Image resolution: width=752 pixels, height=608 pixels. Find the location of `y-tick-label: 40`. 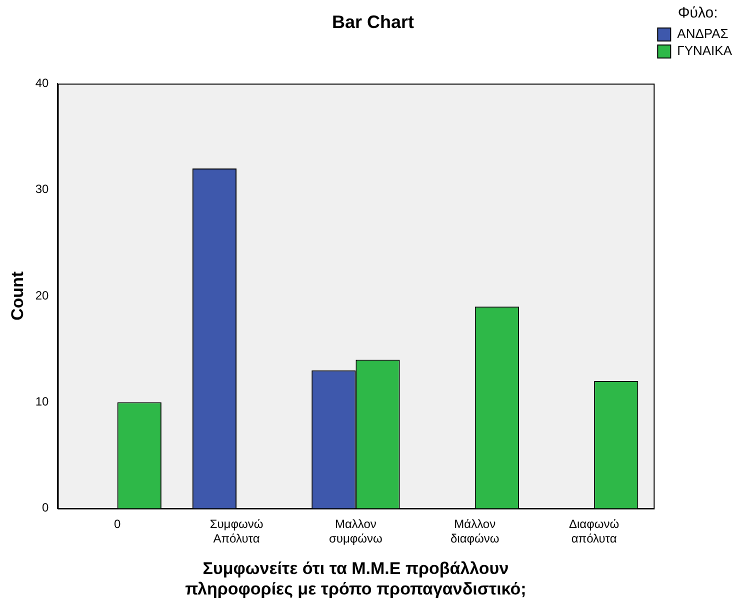

y-tick-label: 40 is located at coordinates (42, 83).